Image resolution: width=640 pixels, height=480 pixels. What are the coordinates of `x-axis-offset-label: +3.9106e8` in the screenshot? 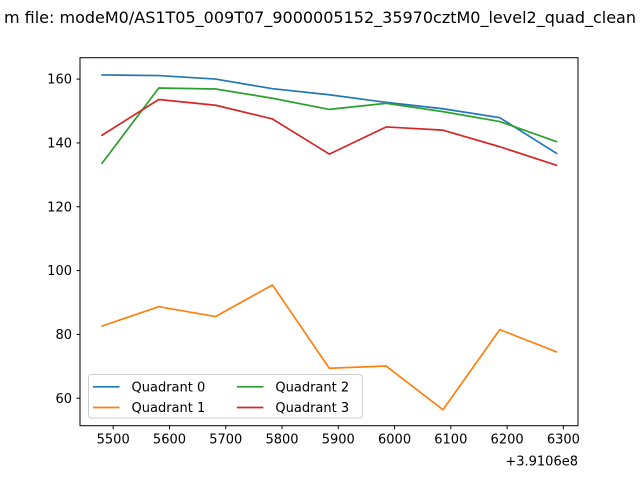 It's located at (541, 462).